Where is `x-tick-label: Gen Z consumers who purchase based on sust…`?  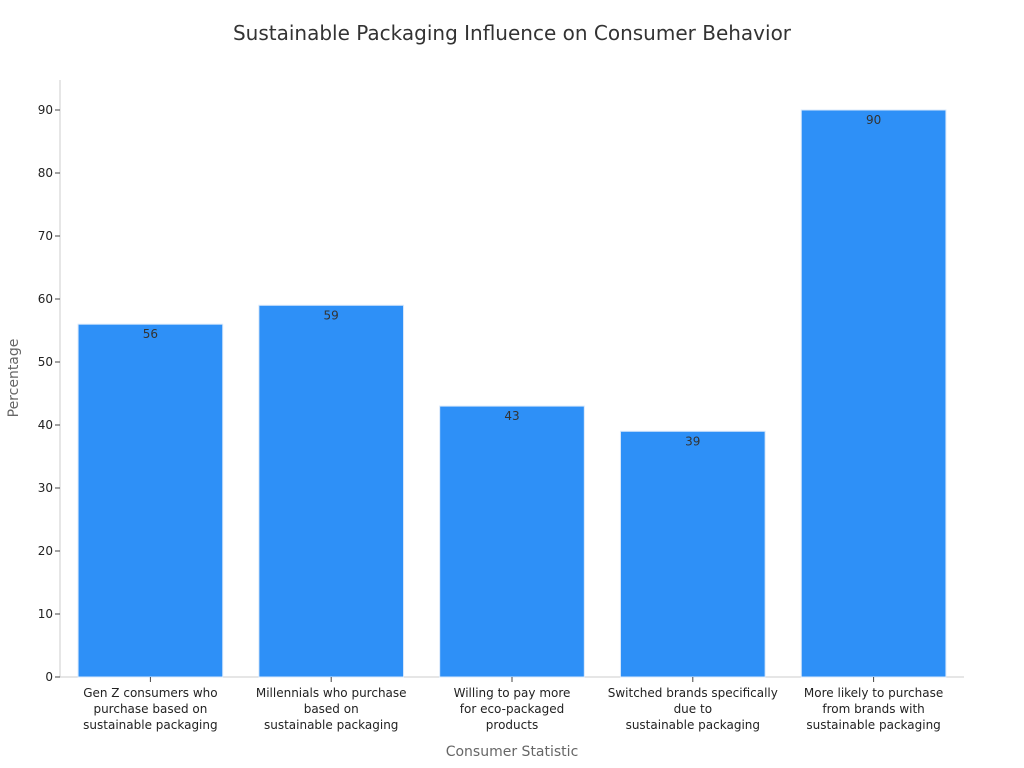 x-tick-label: Gen Z consumers who purchase based on sust… is located at coordinates (150, 709).